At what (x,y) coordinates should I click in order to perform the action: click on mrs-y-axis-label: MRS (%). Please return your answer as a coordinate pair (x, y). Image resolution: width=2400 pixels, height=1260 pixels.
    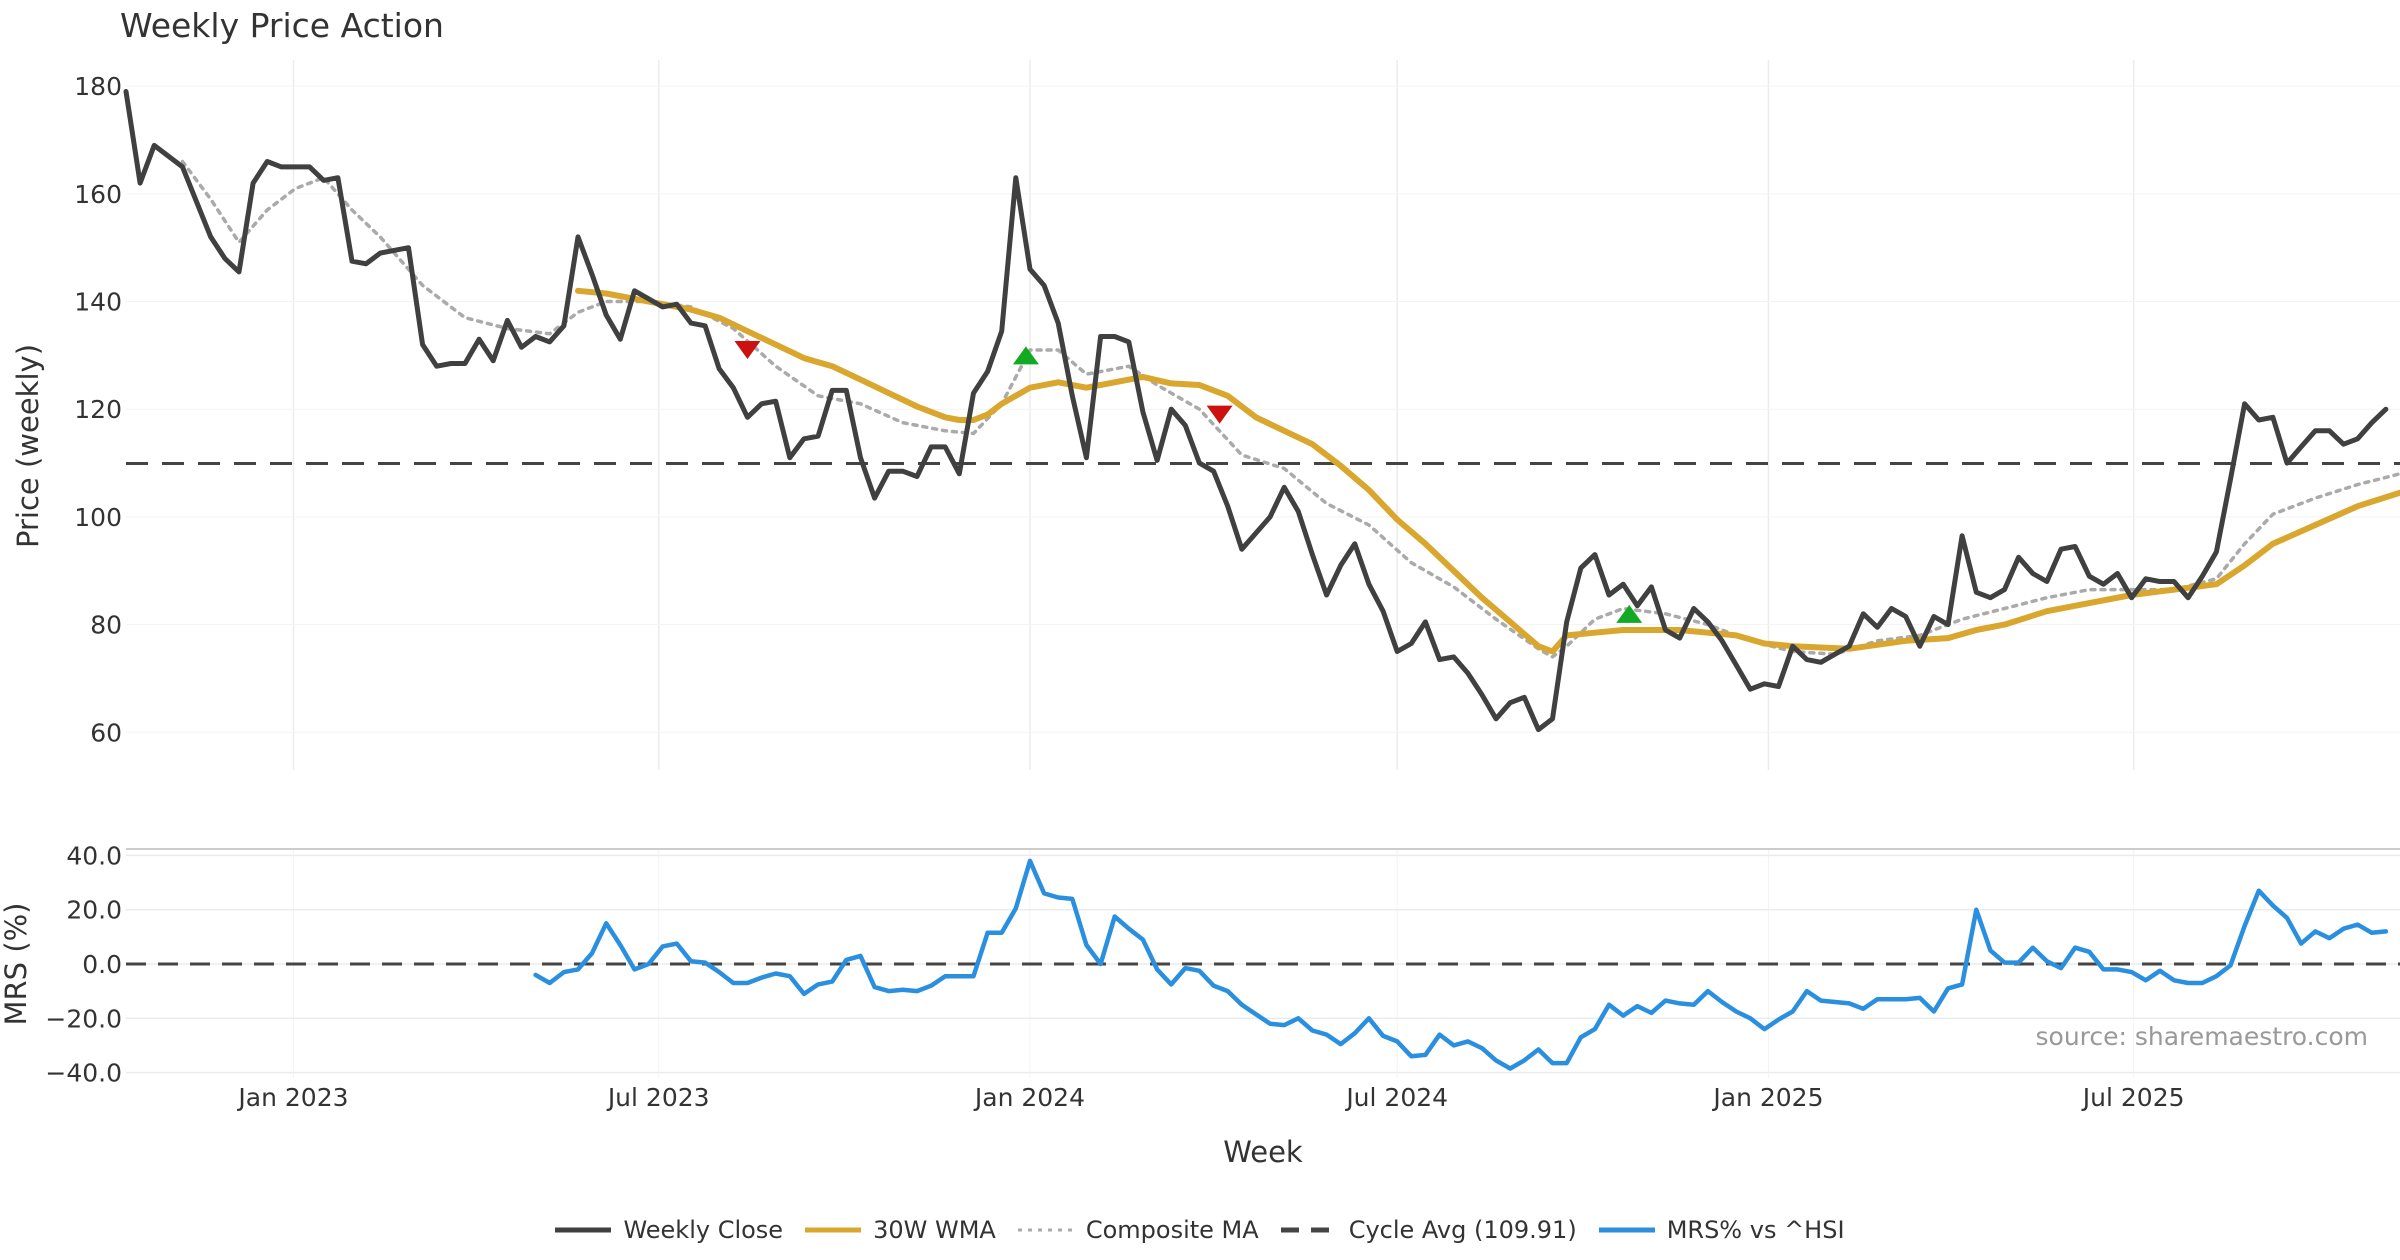
    Looking at the image, I should click on (16, 964).